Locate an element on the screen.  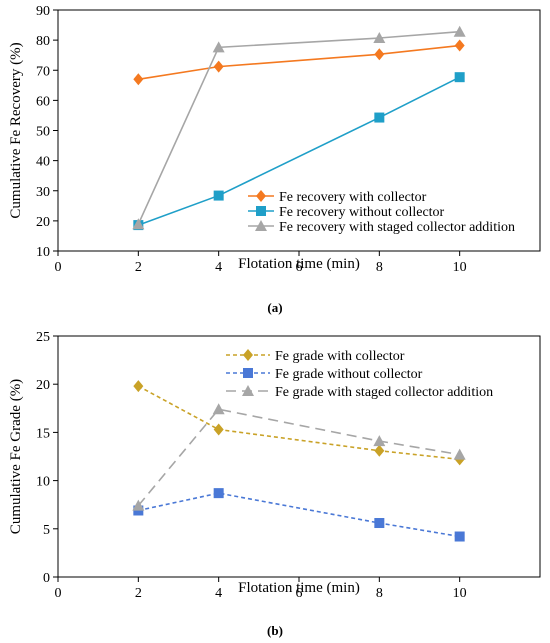
y-tick-label: 5 is located at coordinates (46, 530).